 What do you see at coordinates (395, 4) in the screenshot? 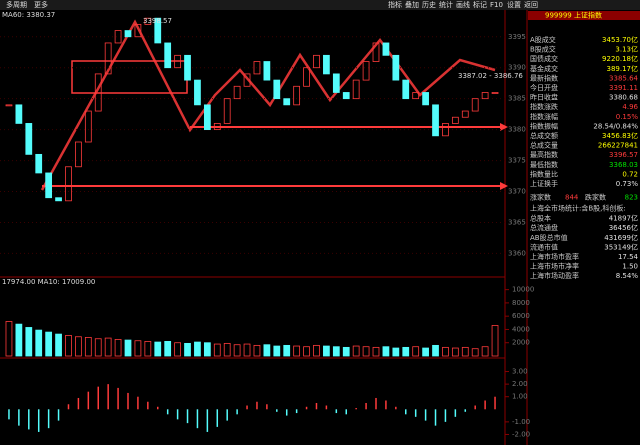
I see `toolbar-button: 指标` at bounding box center [395, 4].